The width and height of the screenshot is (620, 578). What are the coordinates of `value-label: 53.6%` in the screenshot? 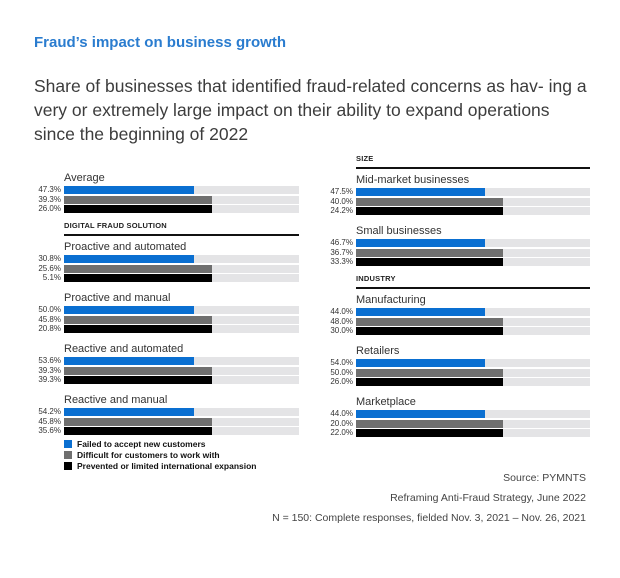 It's located at (49, 360).